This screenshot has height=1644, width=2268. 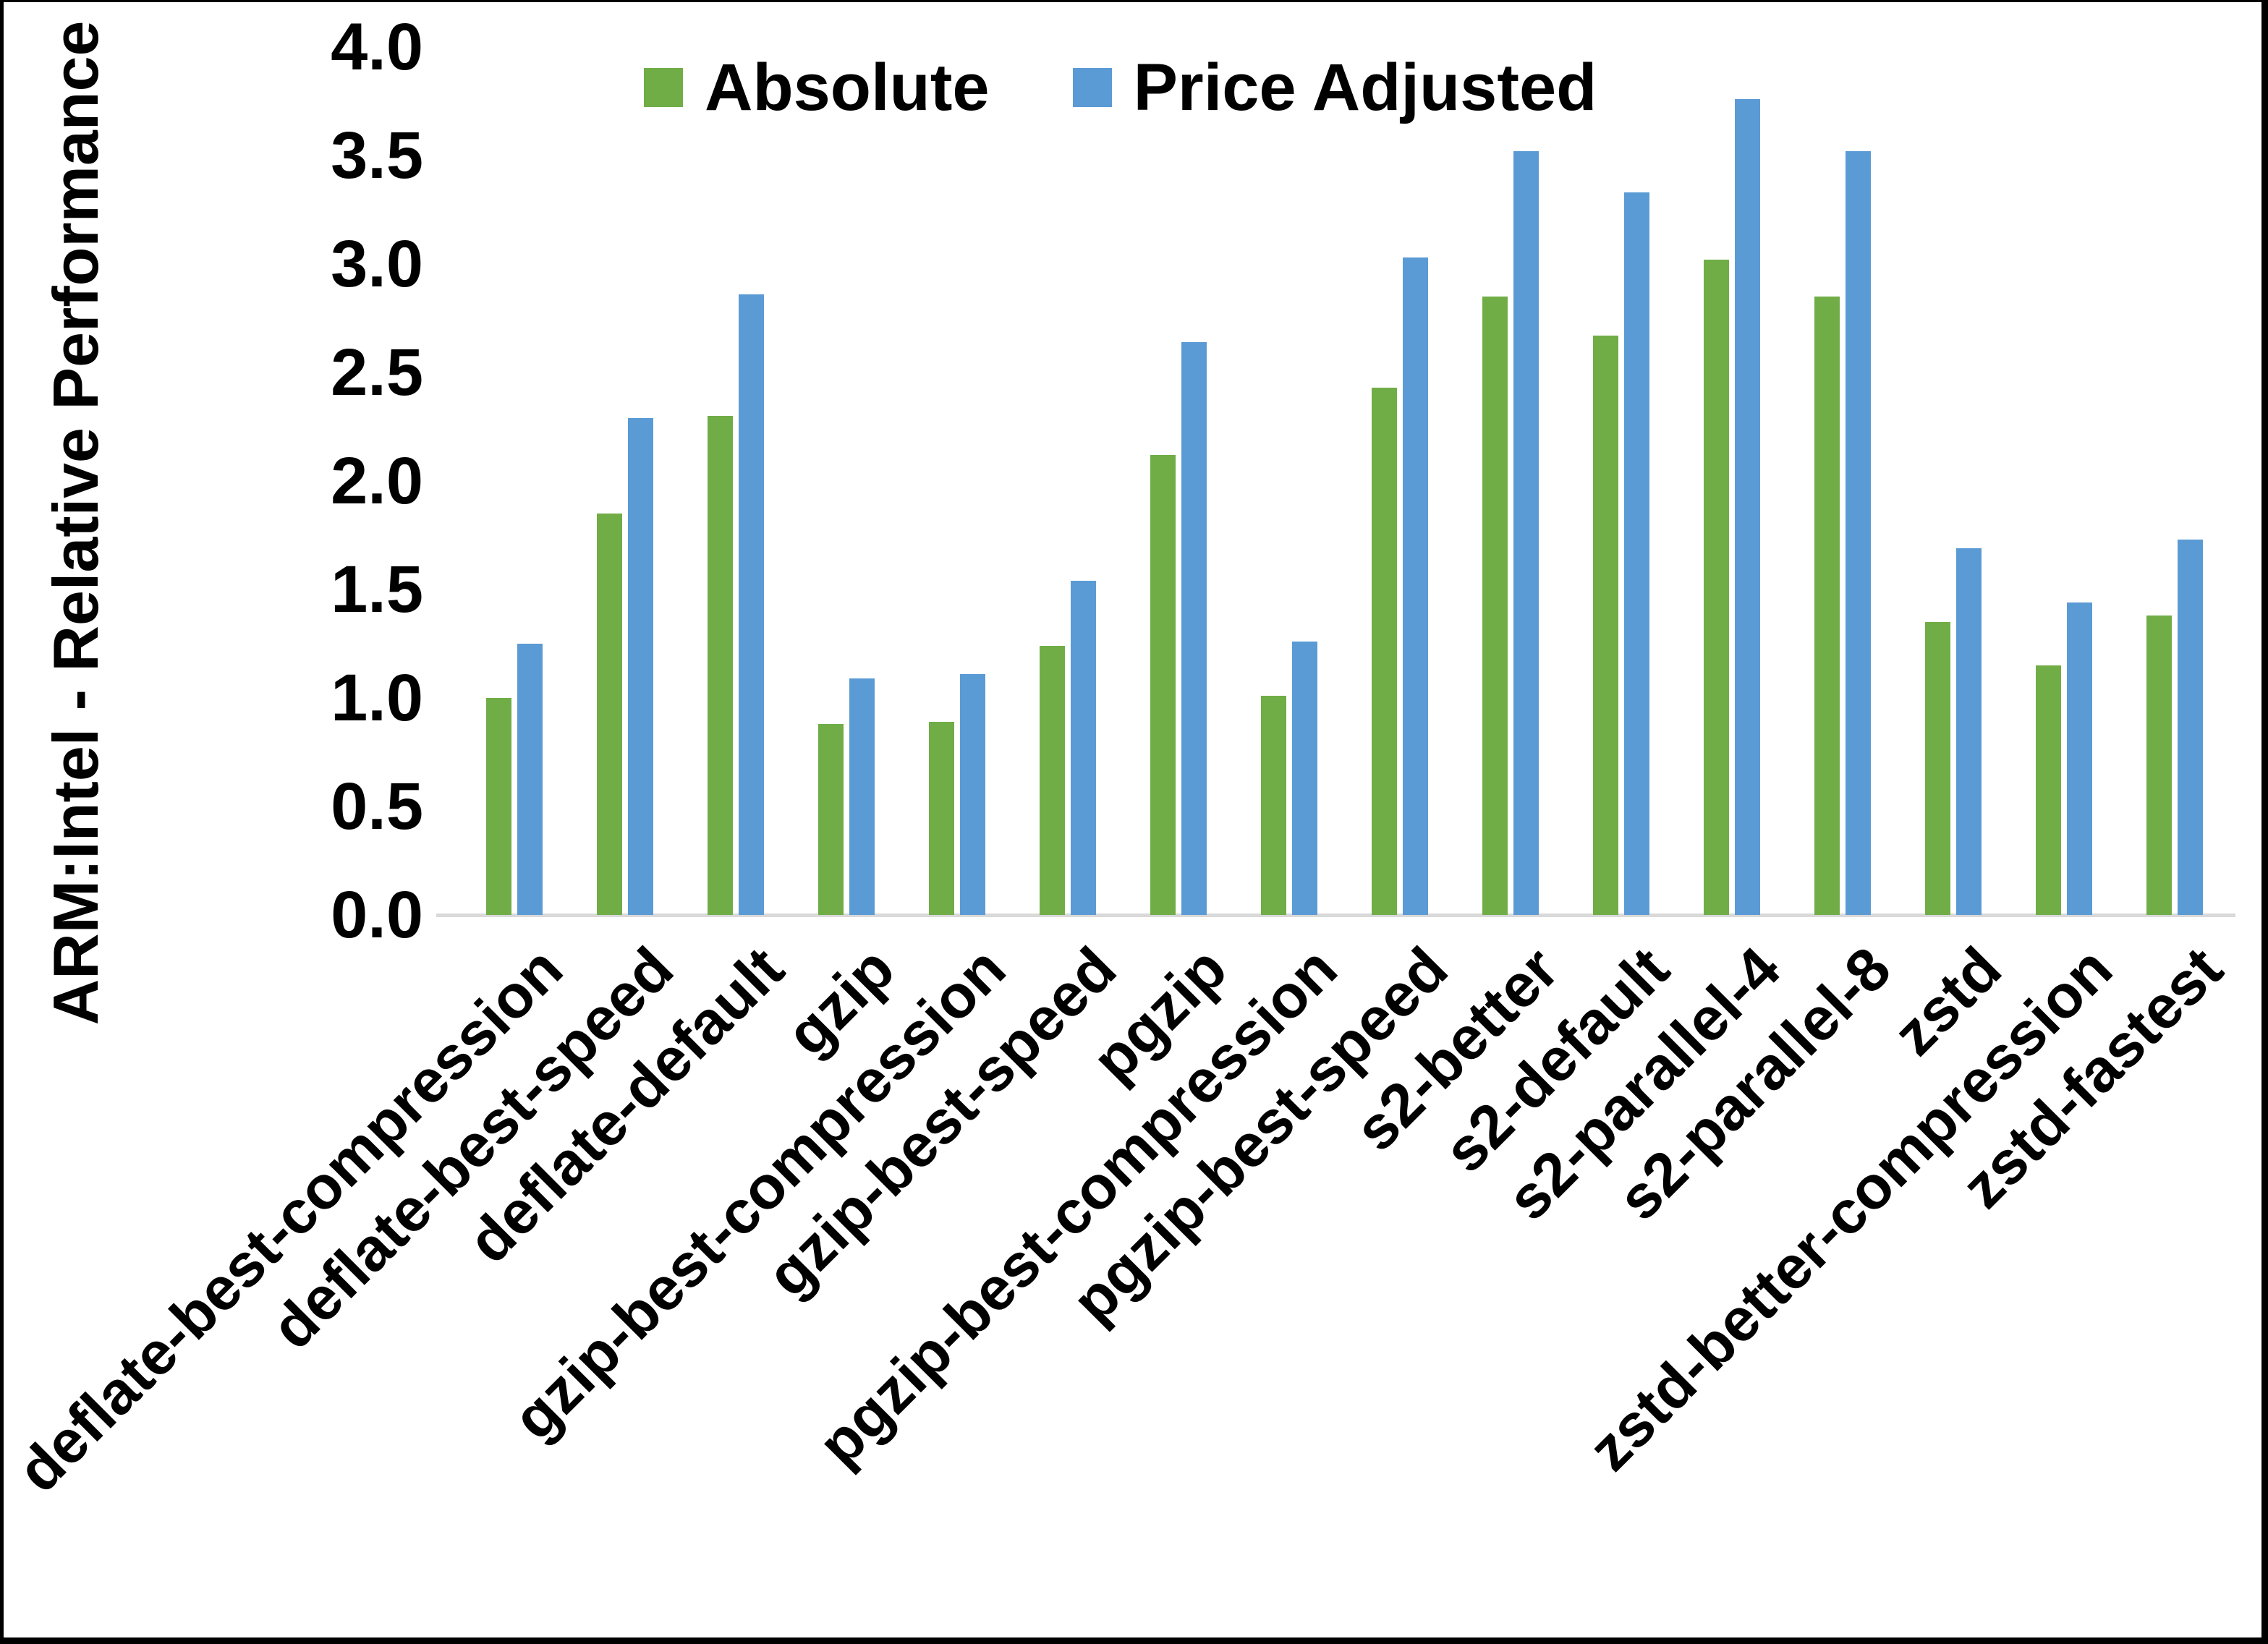 What do you see at coordinates (972, 794) in the screenshot?
I see `bar-gzip-best-compression-price-adjusted` at bounding box center [972, 794].